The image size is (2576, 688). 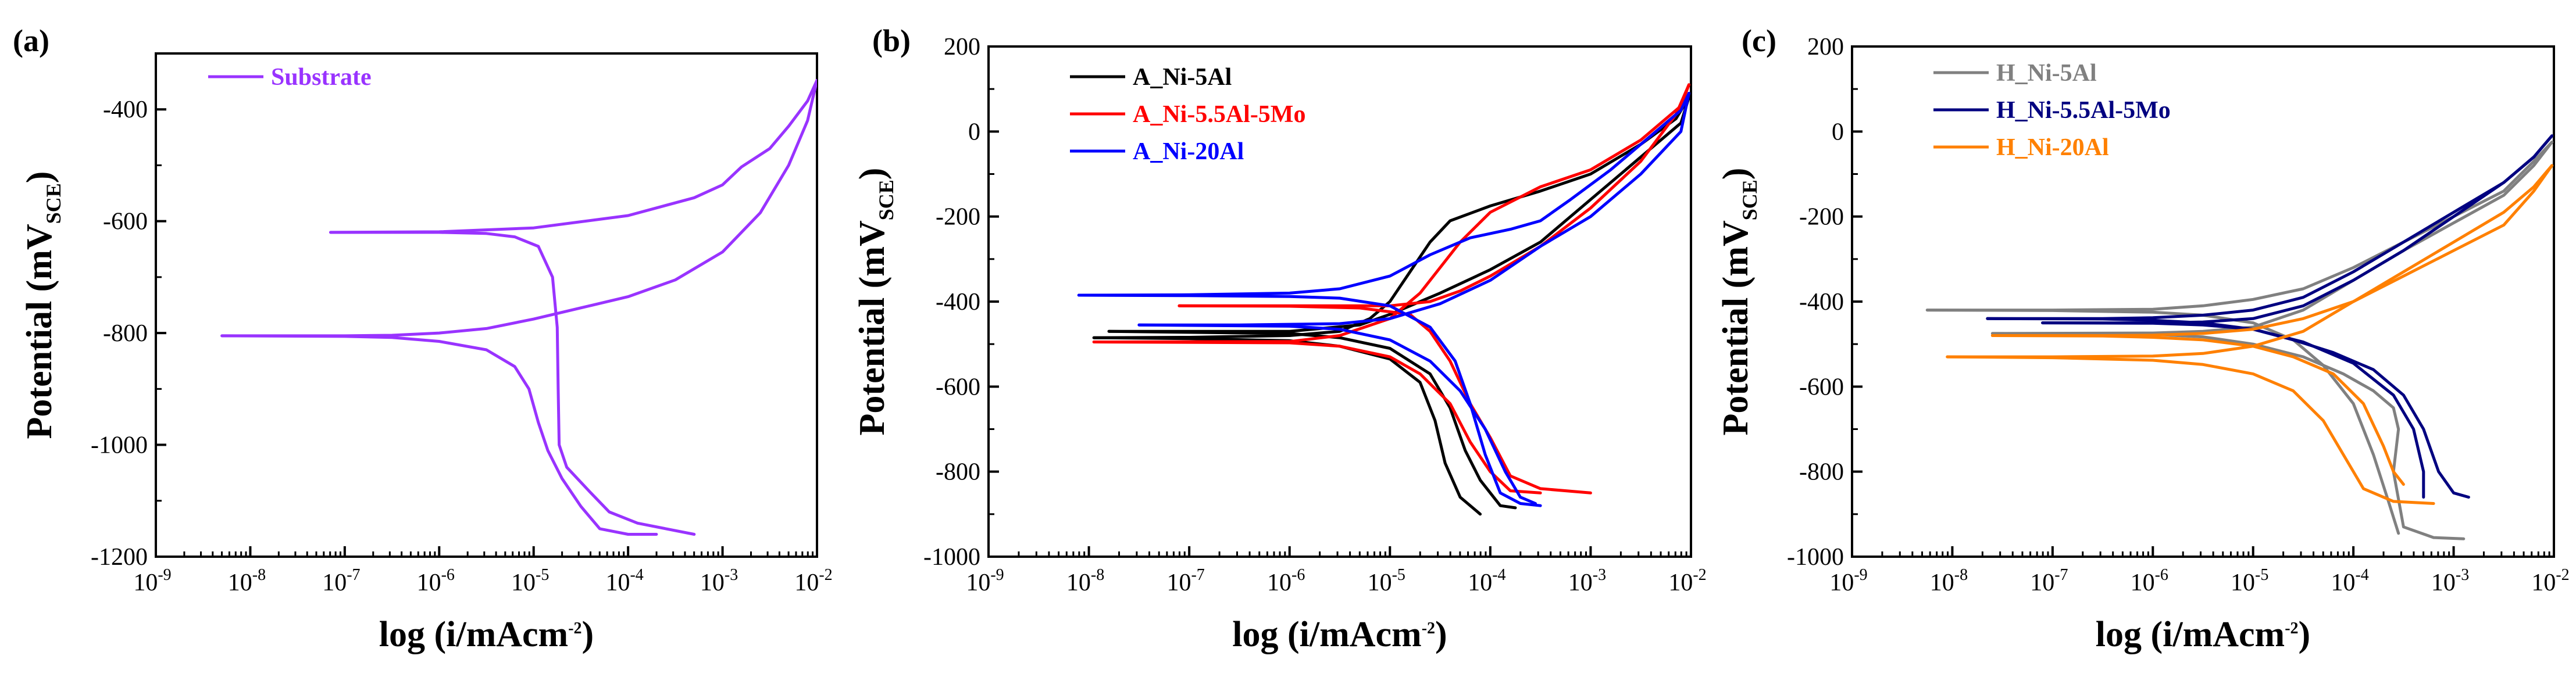 What do you see at coordinates (1219, 114) in the screenshot?
I see `legend-label: A_Ni-5.5Al-5Mo` at bounding box center [1219, 114].